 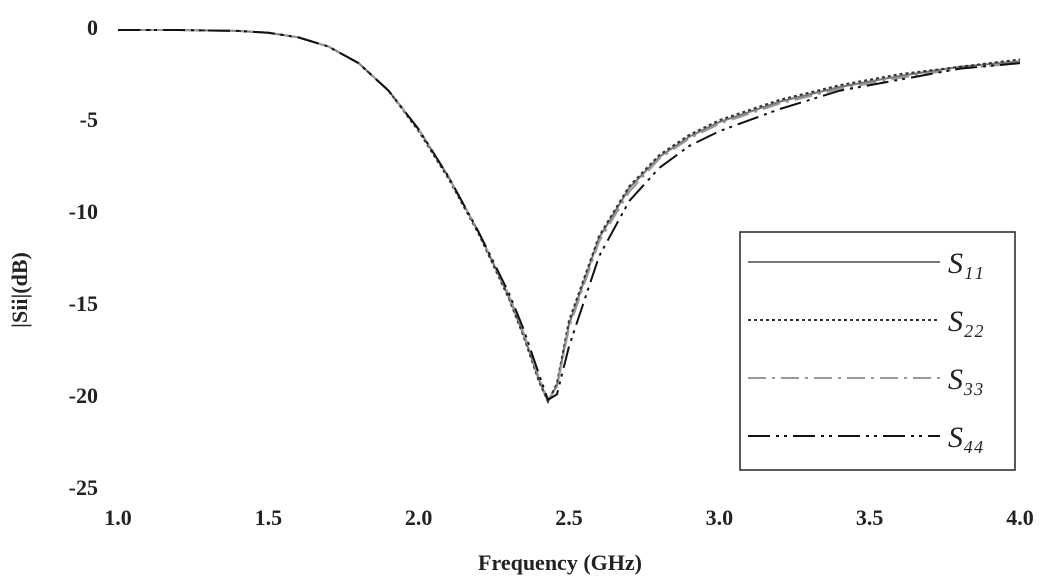 I want to click on x-tick-label: 1.0, so click(x=118, y=517).